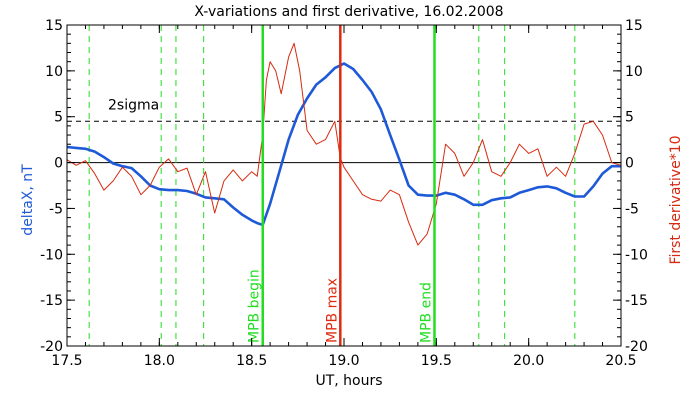  Describe the element at coordinates (66, 361) in the screenshot. I see `x-tick-label: 17.5` at that location.